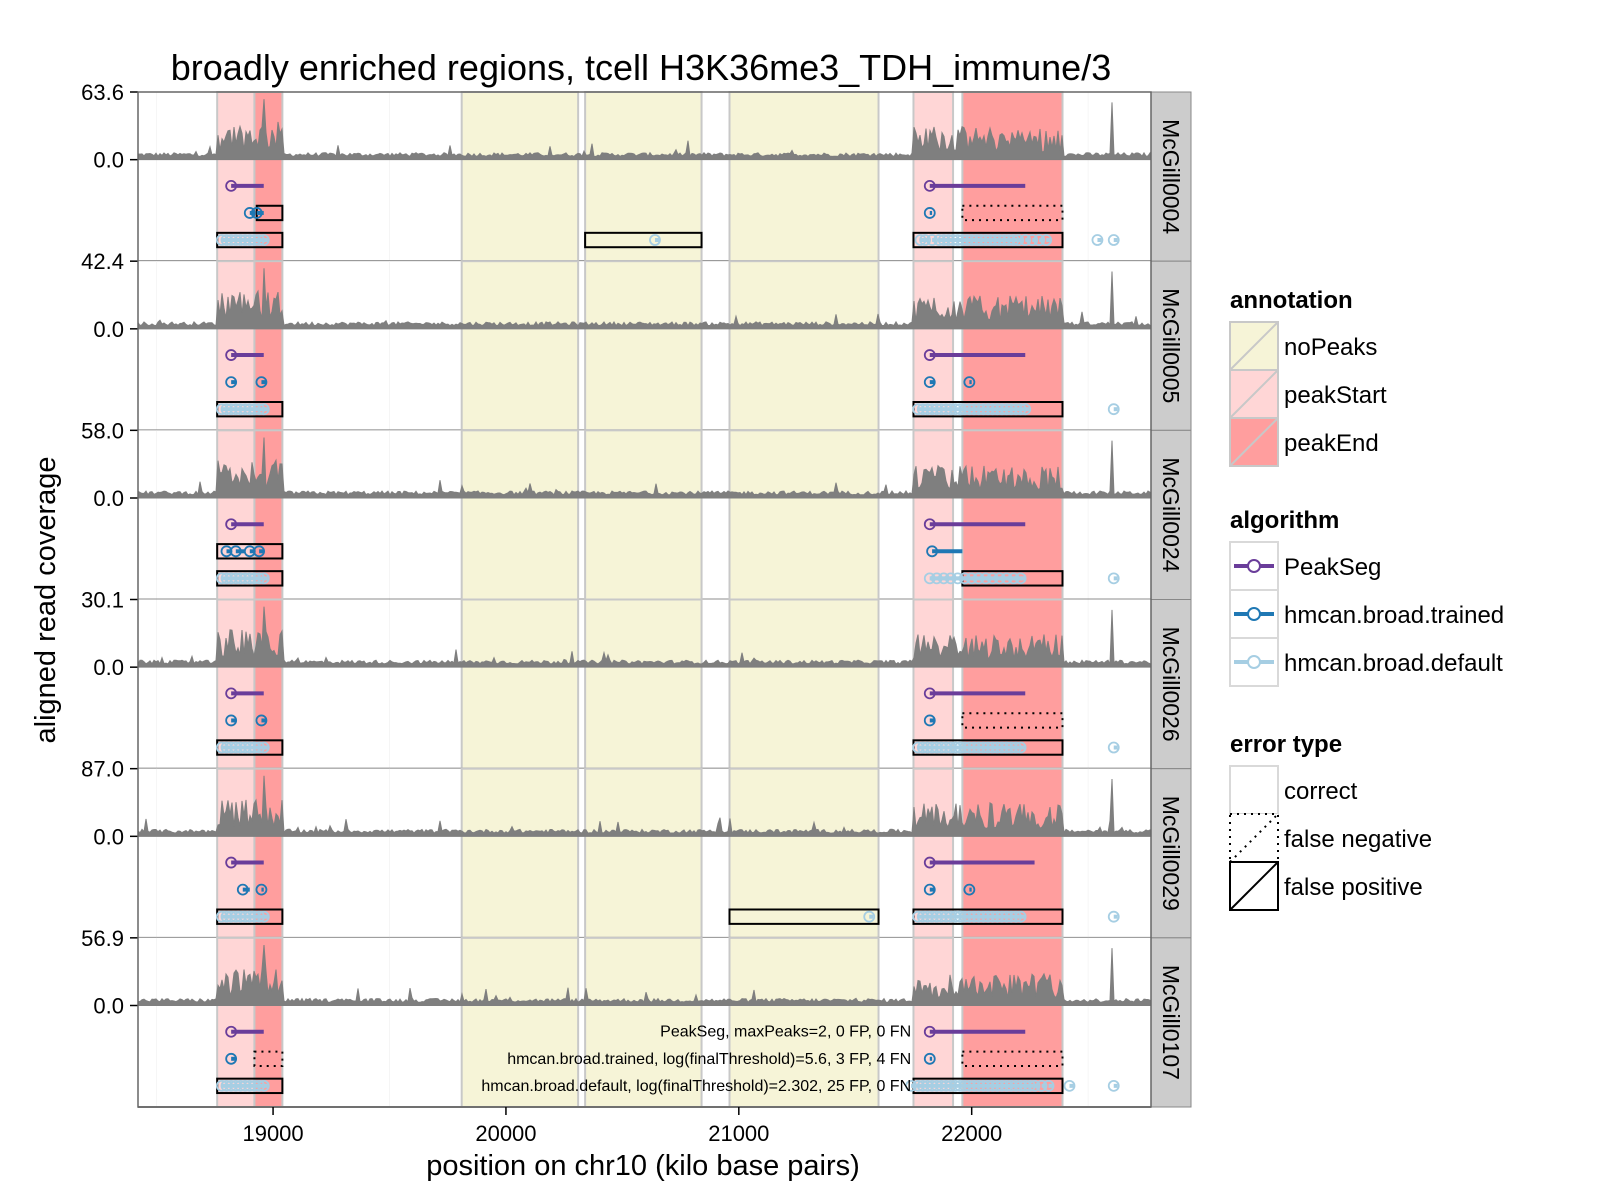 This screenshot has height=1200, width=1600. What do you see at coordinates (102, 261) in the screenshot?
I see `y-tick-max: 42.4` at bounding box center [102, 261].